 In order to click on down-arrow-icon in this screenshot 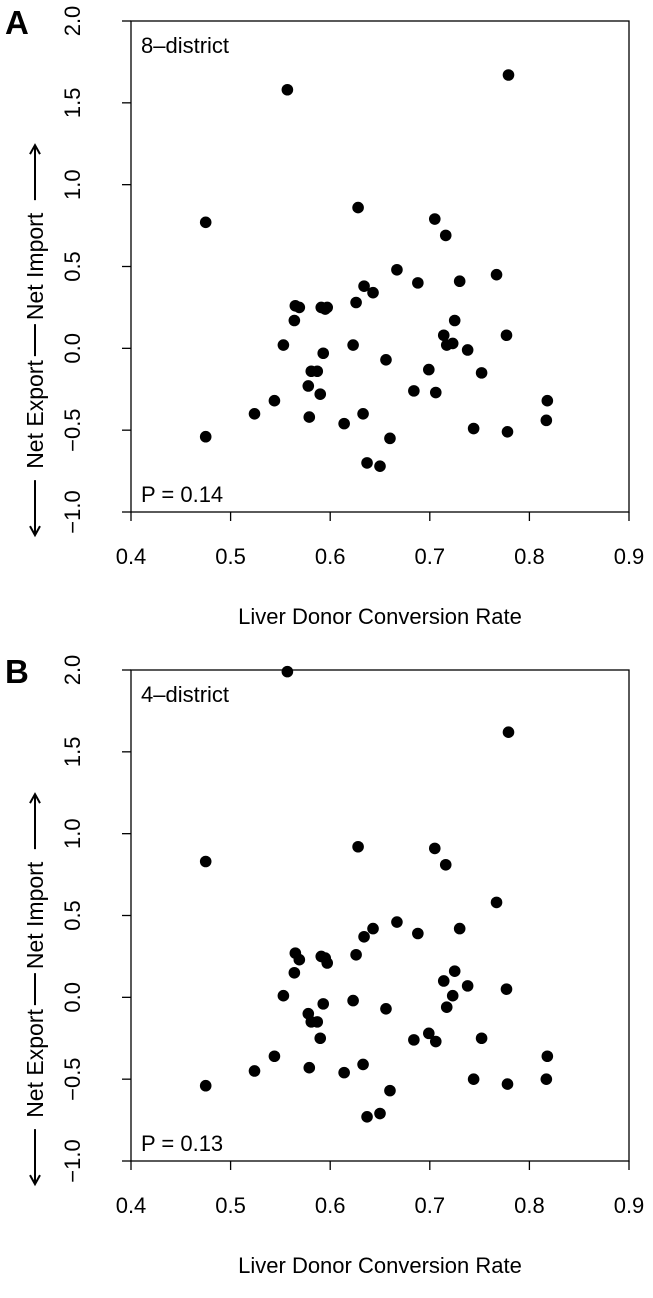, I will do `click(35, 531)`.